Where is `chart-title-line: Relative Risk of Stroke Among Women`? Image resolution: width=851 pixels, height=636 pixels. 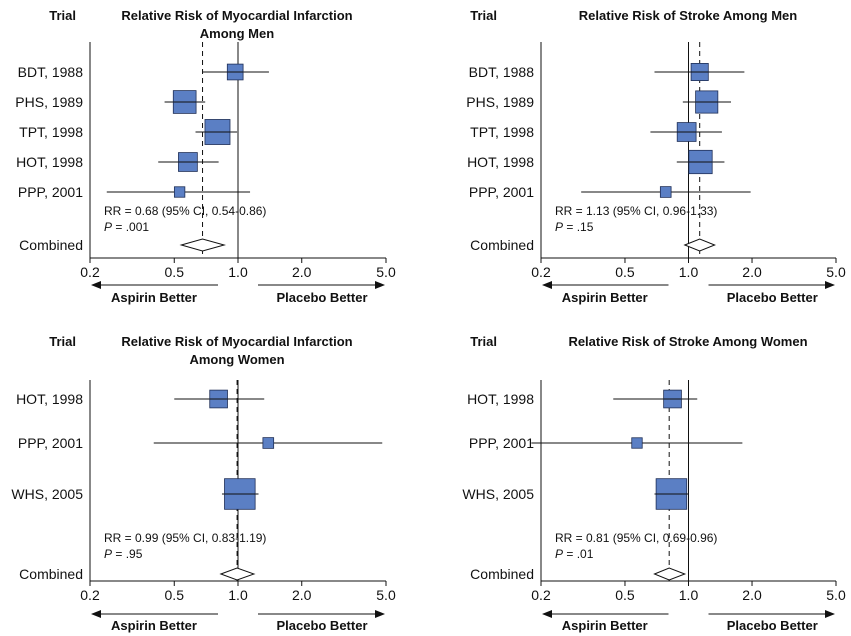
chart-title-line: Relative Risk of Stroke Among Women is located at coordinates (687, 341).